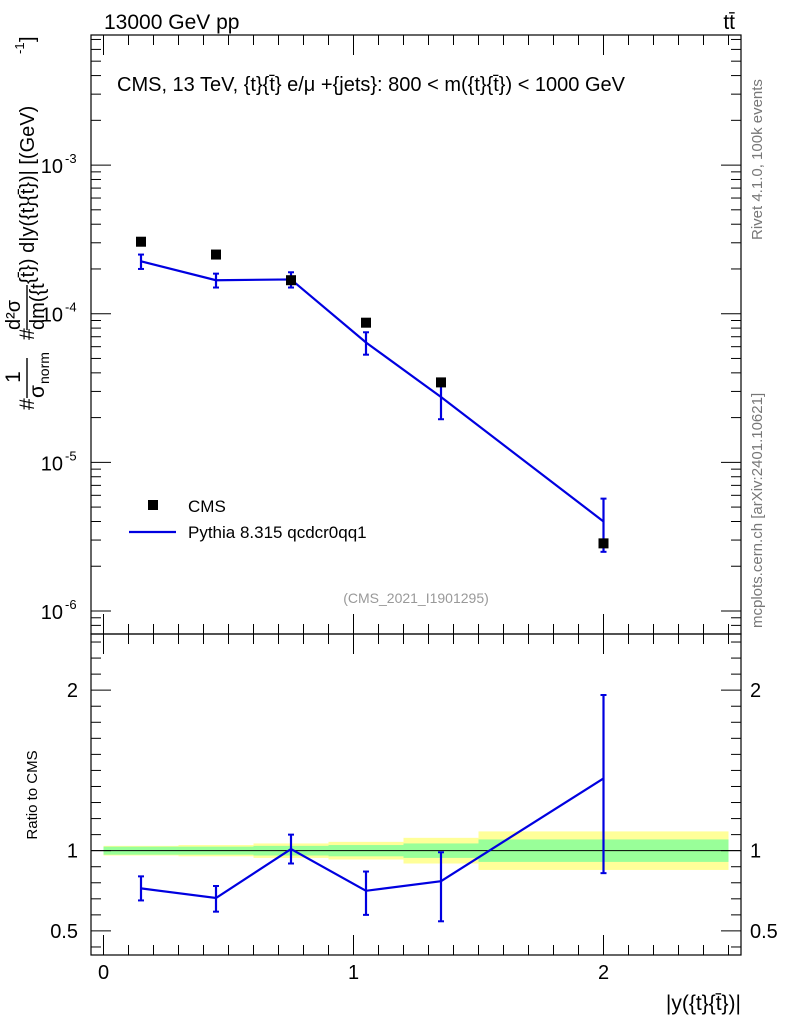  What do you see at coordinates (32, 794) in the screenshot?
I see `ratio-y-axis-label: Ratio to CMS` at bounding box center [32, 794].